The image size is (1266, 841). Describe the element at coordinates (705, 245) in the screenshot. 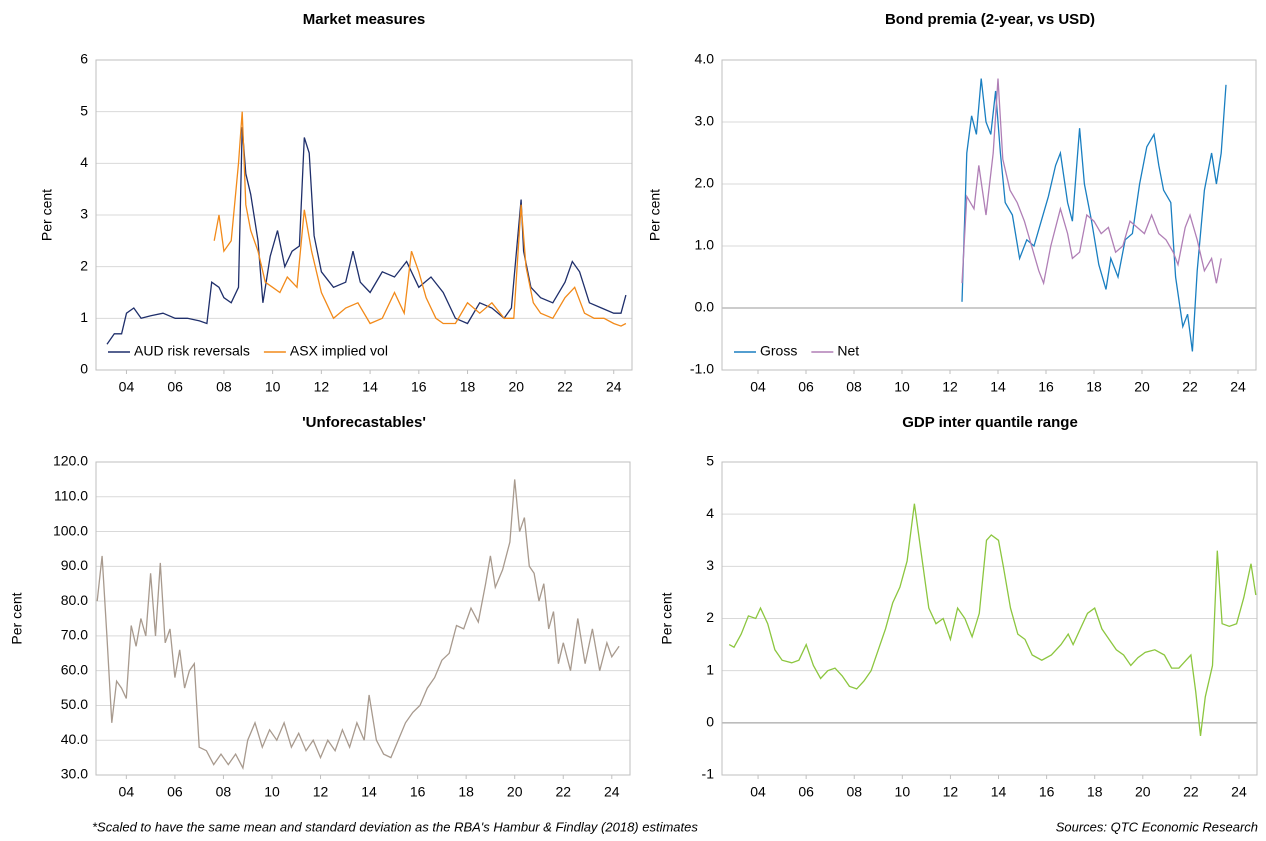

I see `y-tick-label: 1.0` at that location.